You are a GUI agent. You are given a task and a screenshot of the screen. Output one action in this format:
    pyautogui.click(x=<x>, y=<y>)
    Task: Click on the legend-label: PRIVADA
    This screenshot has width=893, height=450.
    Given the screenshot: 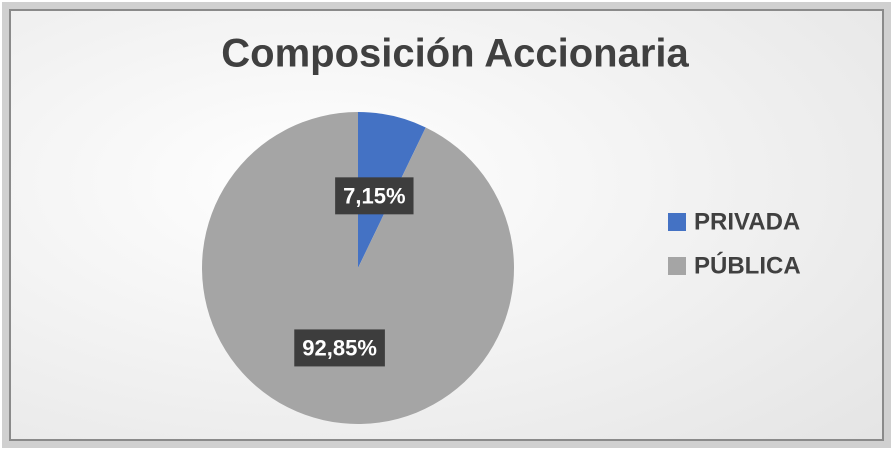 What is the action you would take?
    pyautogui.click(x=747, y=221)
    